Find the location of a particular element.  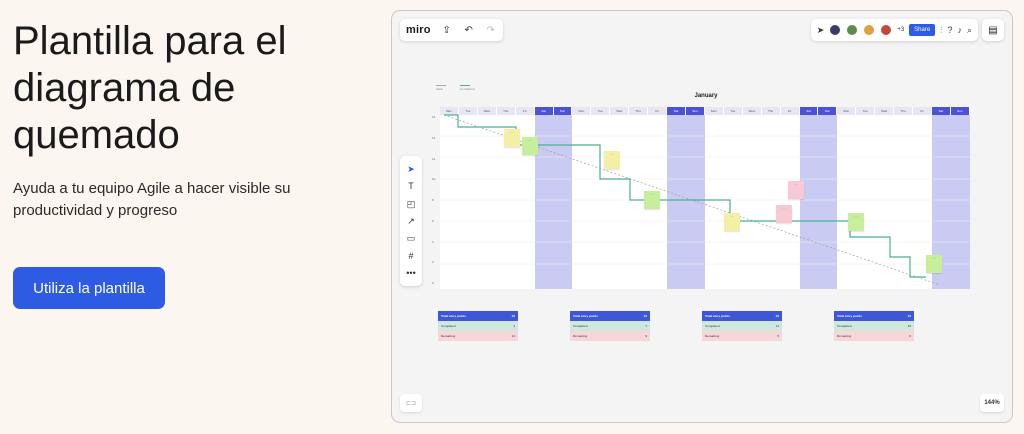

legend-ideal: Ideal is located at coordinates (442, 87).